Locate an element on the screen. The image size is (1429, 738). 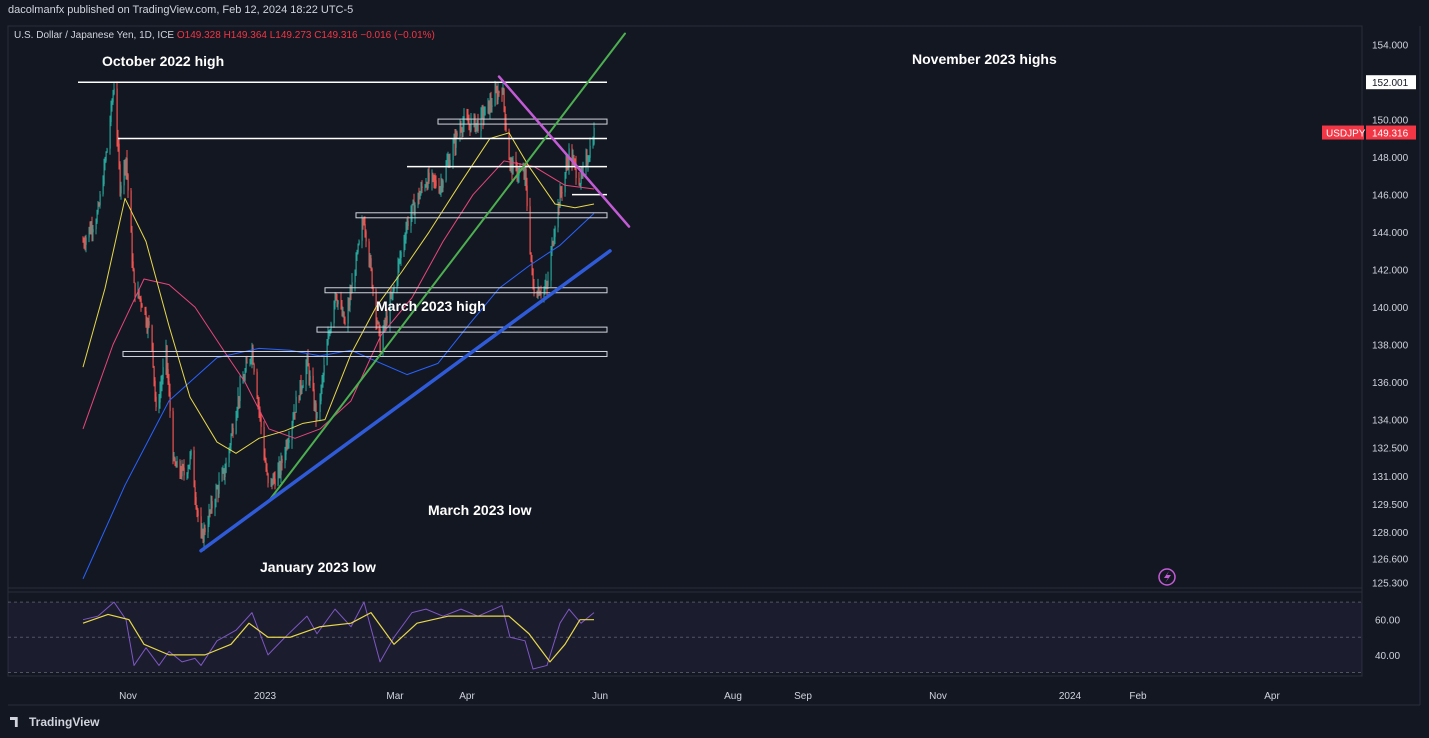
time-tick-label: Aug is located at coordinates (733, 696).